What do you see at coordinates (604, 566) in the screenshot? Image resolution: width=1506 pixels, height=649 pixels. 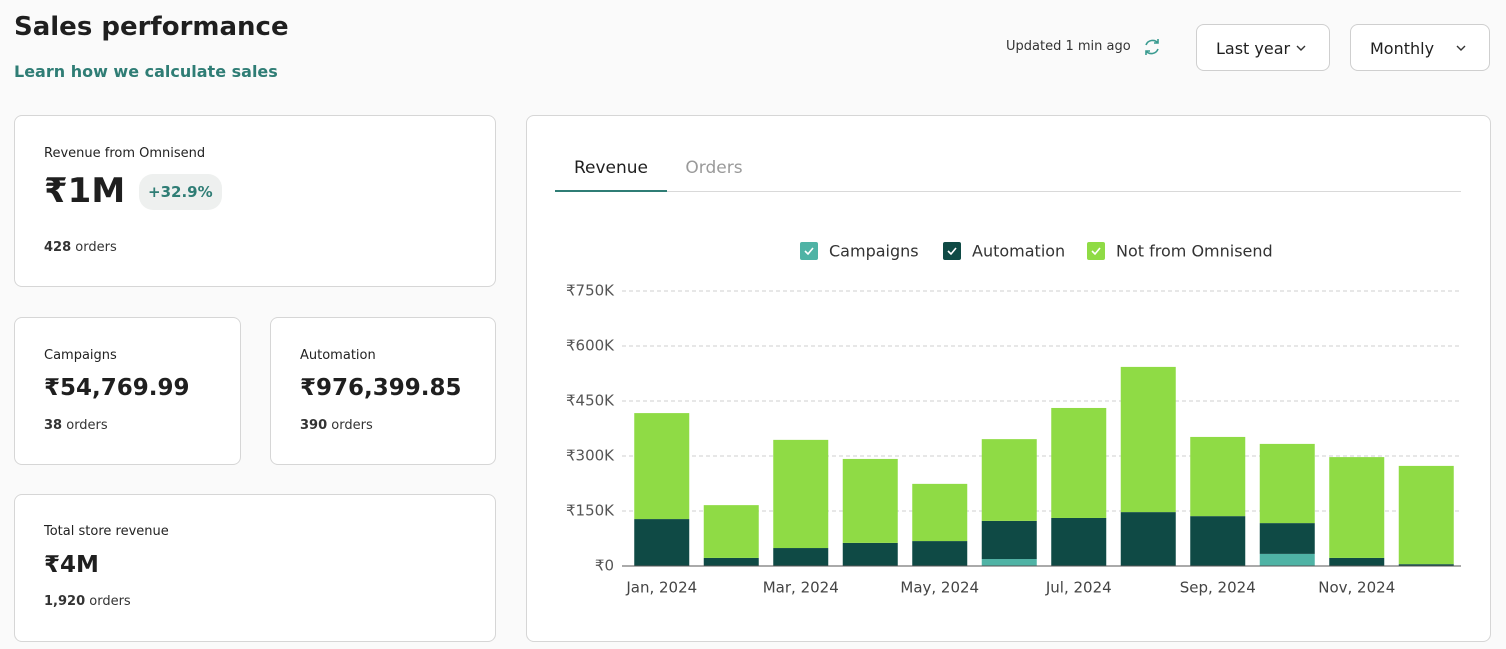 I see `y-tick-label: ₹0` at bounding box center [604, 566].